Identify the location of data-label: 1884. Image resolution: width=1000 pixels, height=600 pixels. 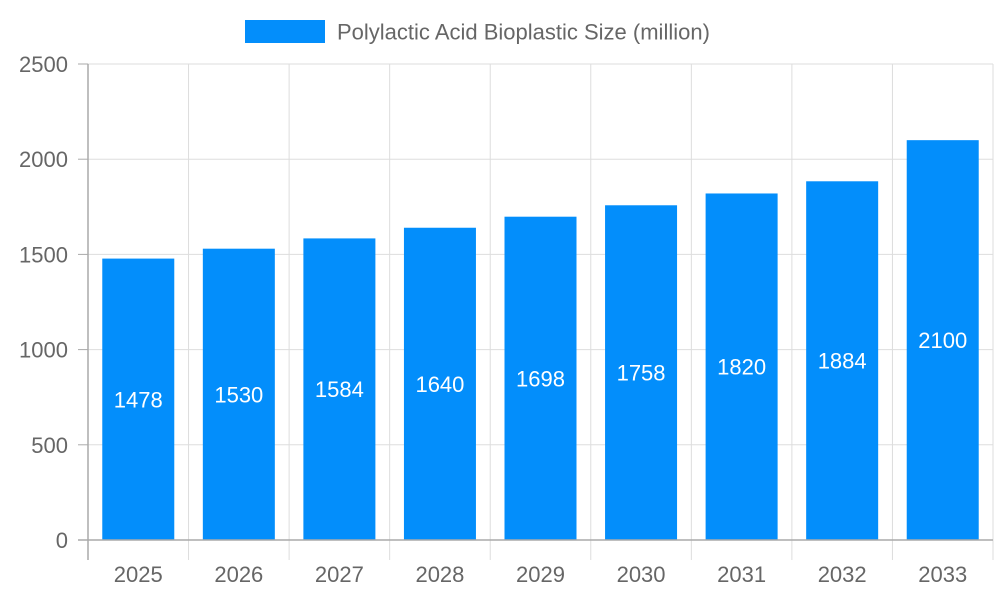
(842, 361).